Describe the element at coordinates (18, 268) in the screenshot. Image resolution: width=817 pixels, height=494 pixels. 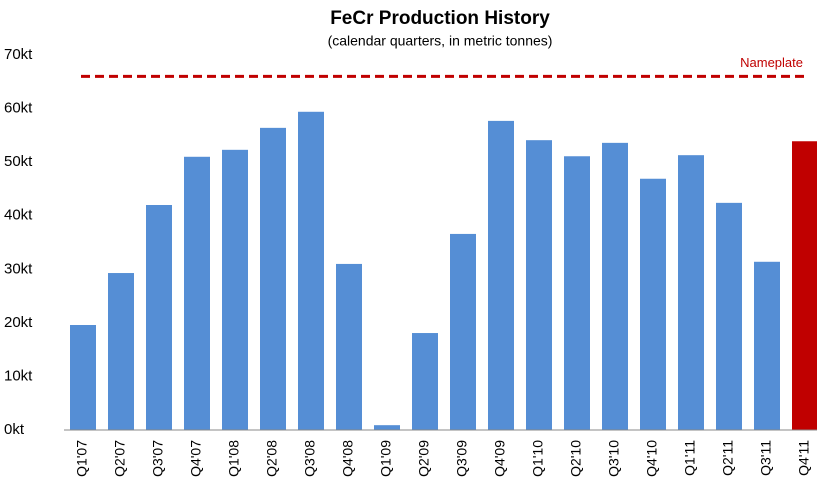
I see `y-tick-label: 30kt` at that location.